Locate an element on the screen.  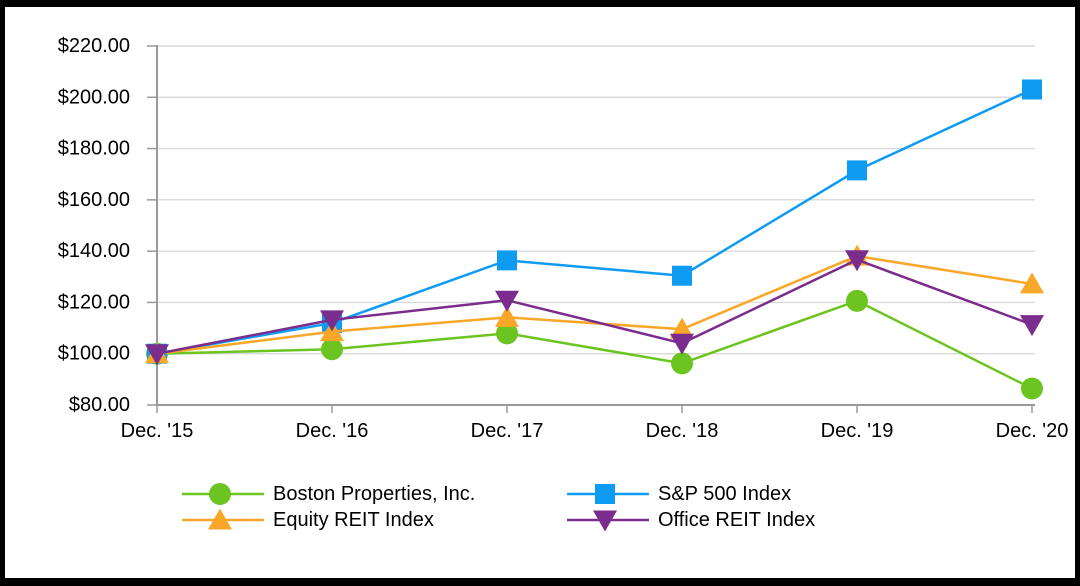
svg-text: $200.00 is located at coordinates (94, 97).